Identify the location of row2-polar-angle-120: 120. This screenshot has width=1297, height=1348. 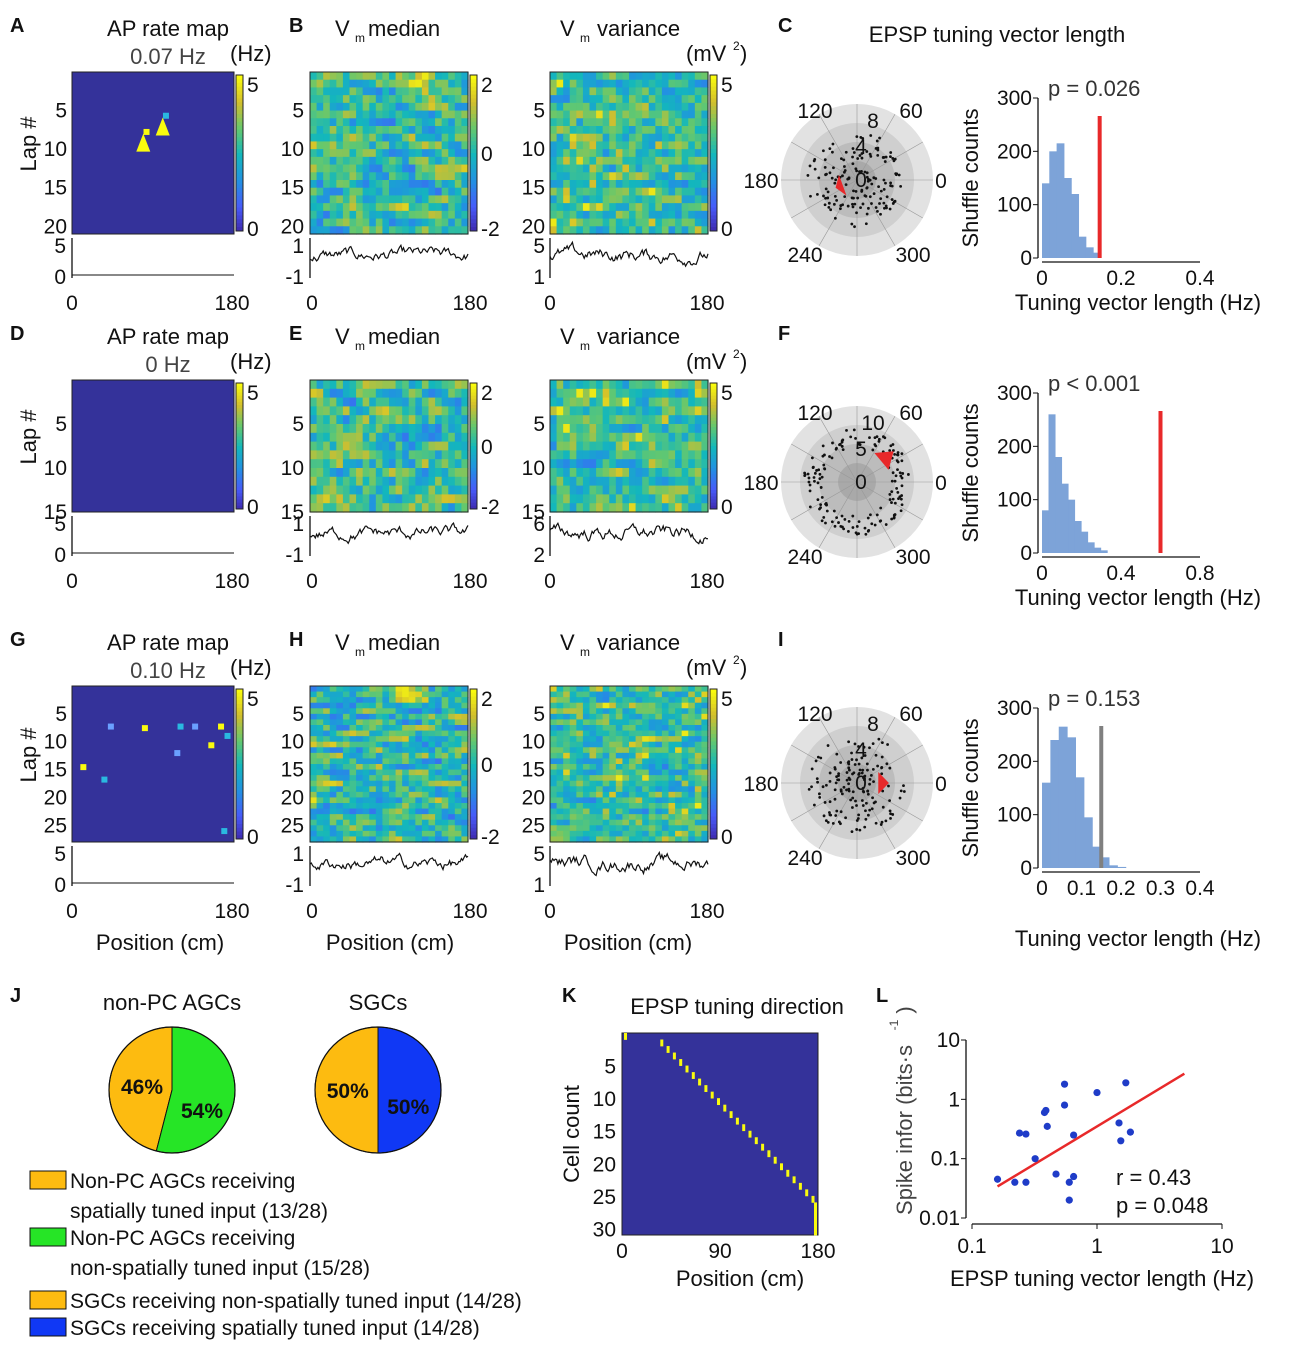
(814, 413).